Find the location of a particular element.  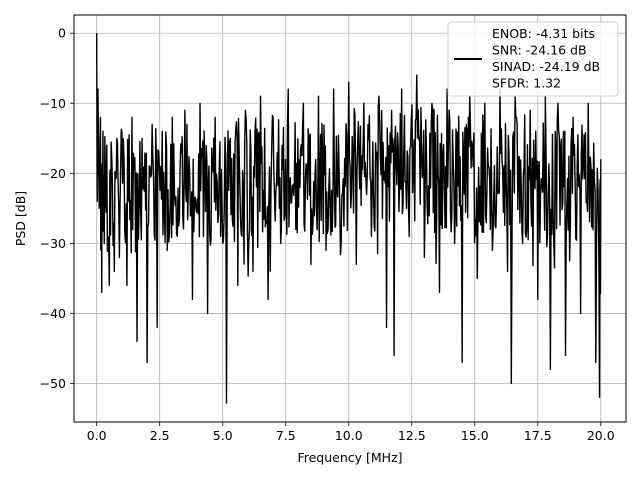

x-tick-label: 20.0 is located at coordinates (601, 435).